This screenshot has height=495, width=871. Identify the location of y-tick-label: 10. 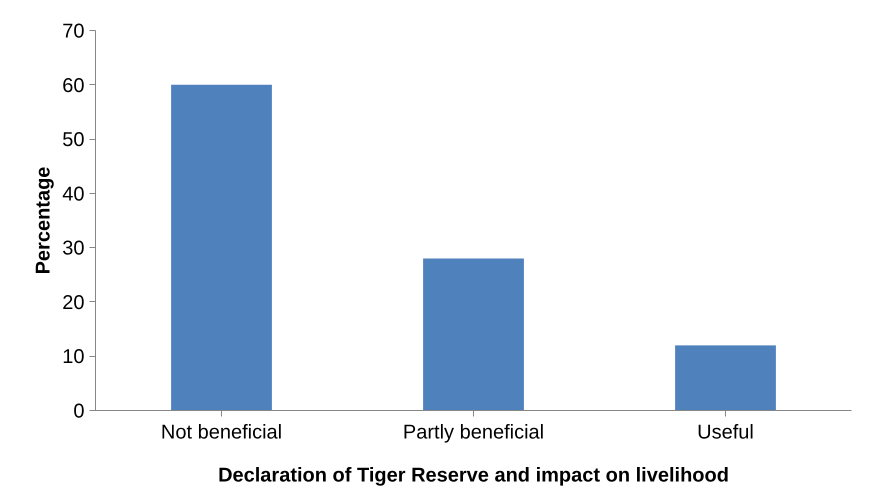
(73, 357).